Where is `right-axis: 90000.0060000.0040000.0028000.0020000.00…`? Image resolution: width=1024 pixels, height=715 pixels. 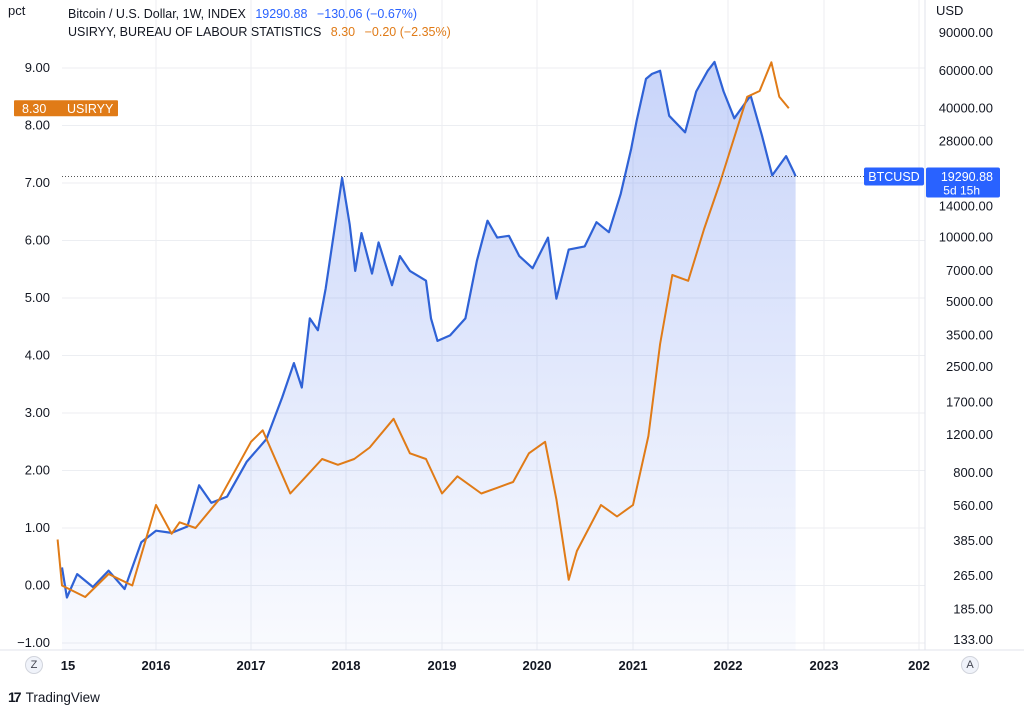 right-axis: 90000.0060000.0040000.0028000.0020000.00… is located at coordinates (966, 336).